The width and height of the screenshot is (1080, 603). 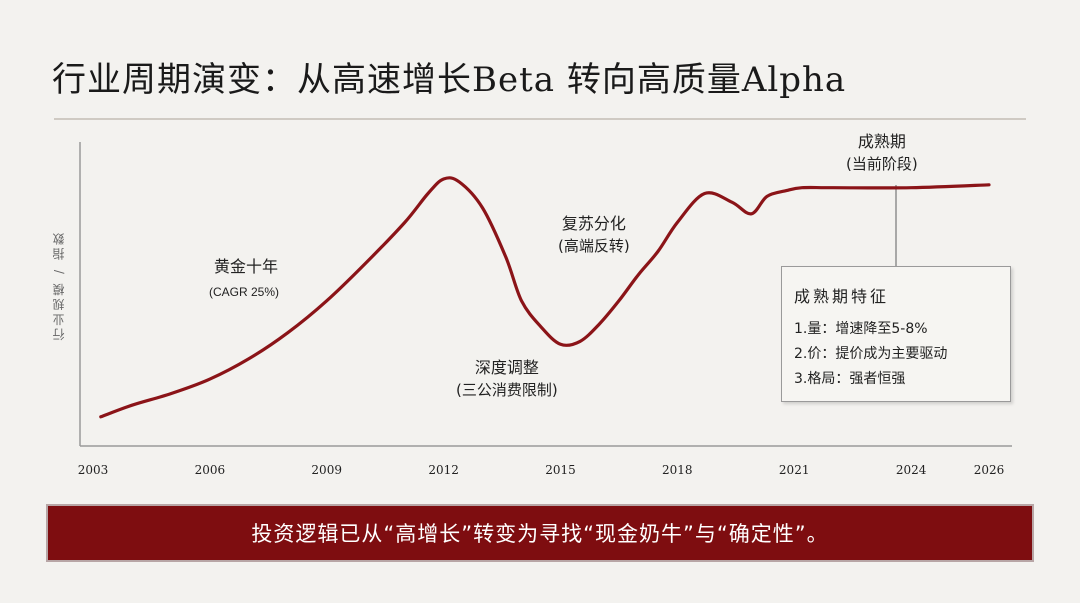 What do you see at coordinates (850, 379) in the screenshot?
I see `feature-item-structure: 3.格局：强者恒强` at bounding box center [850, 379].